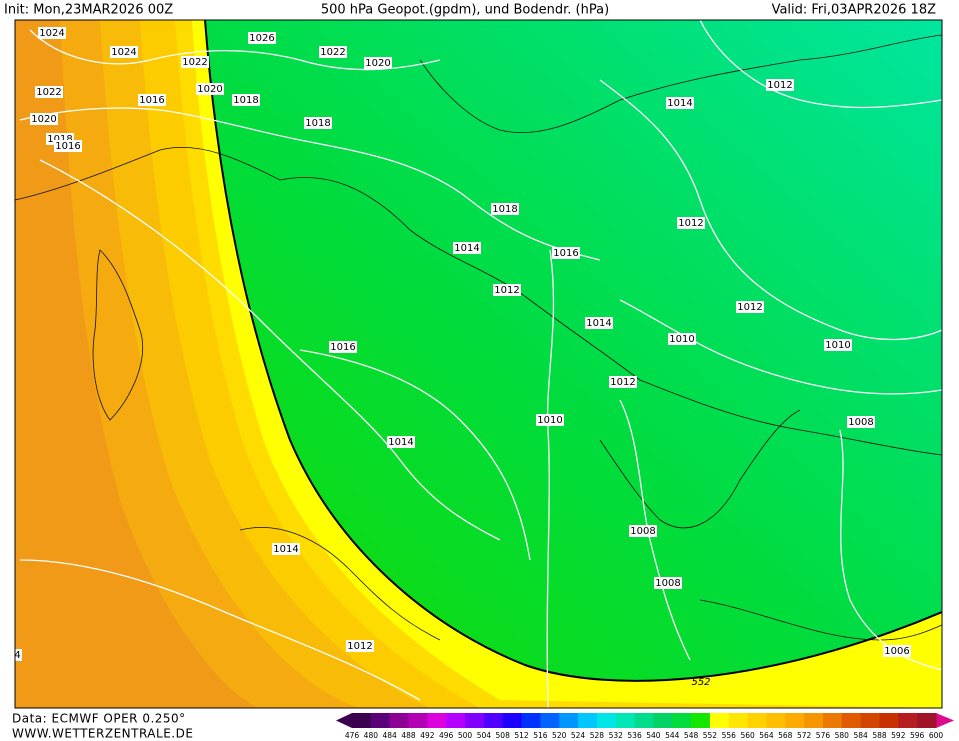  I want to click on contour-label: 552, so click(700, 682).